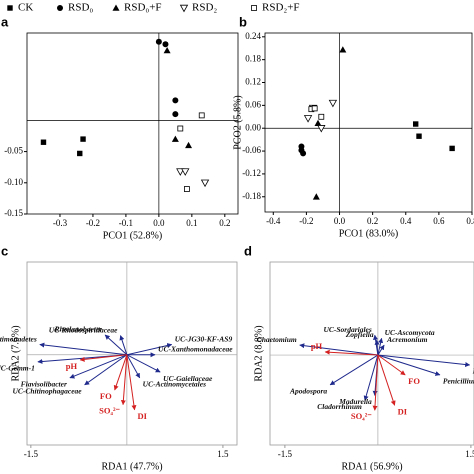  What do you see at coordinates (347, 329) in the screenshot?
I see `species-label: UC-Sordariales` at bounding box center [347, 329].